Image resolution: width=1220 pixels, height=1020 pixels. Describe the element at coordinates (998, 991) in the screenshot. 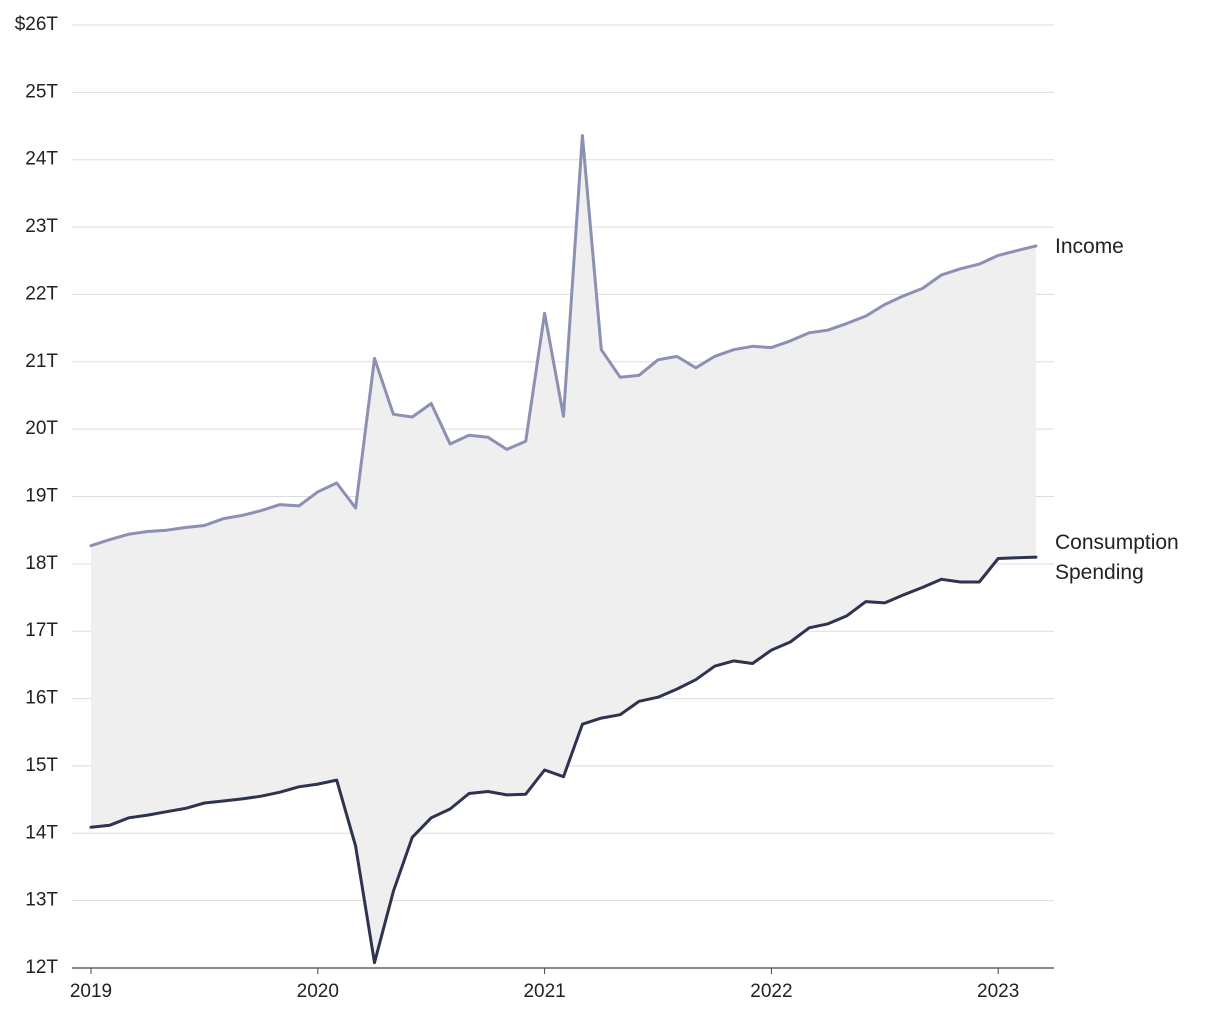

I see `x-tick-label: 2023` at that location.